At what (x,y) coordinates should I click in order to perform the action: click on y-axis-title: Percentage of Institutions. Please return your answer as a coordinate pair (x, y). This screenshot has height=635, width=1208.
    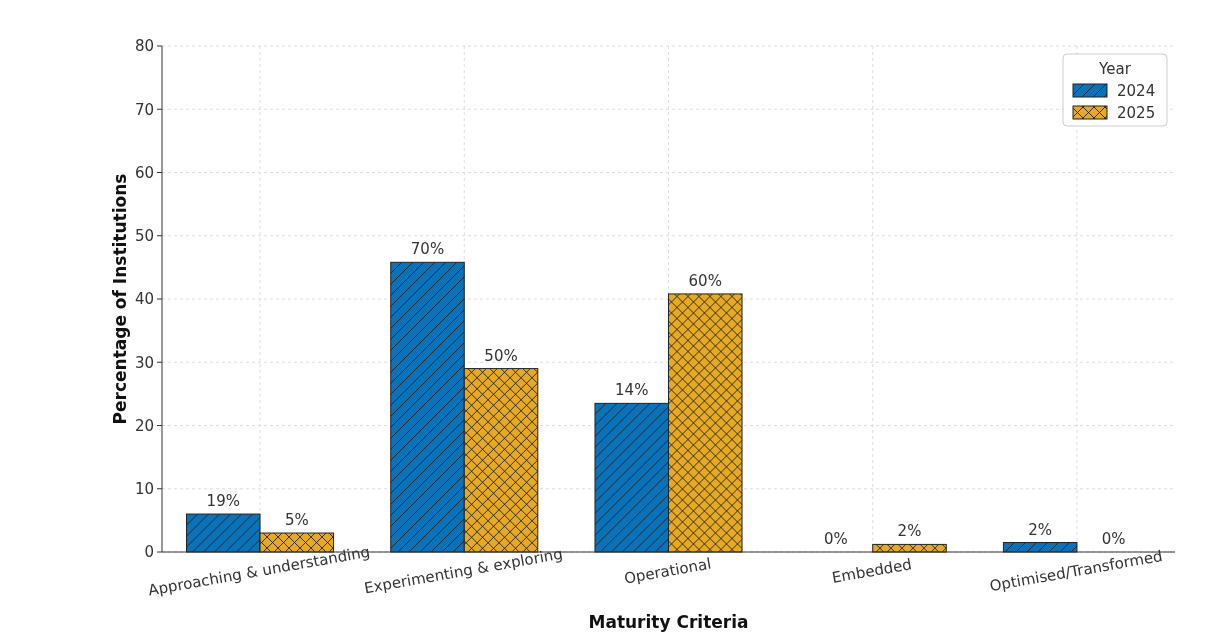
    Looking at the image, I should click on (120, 299).